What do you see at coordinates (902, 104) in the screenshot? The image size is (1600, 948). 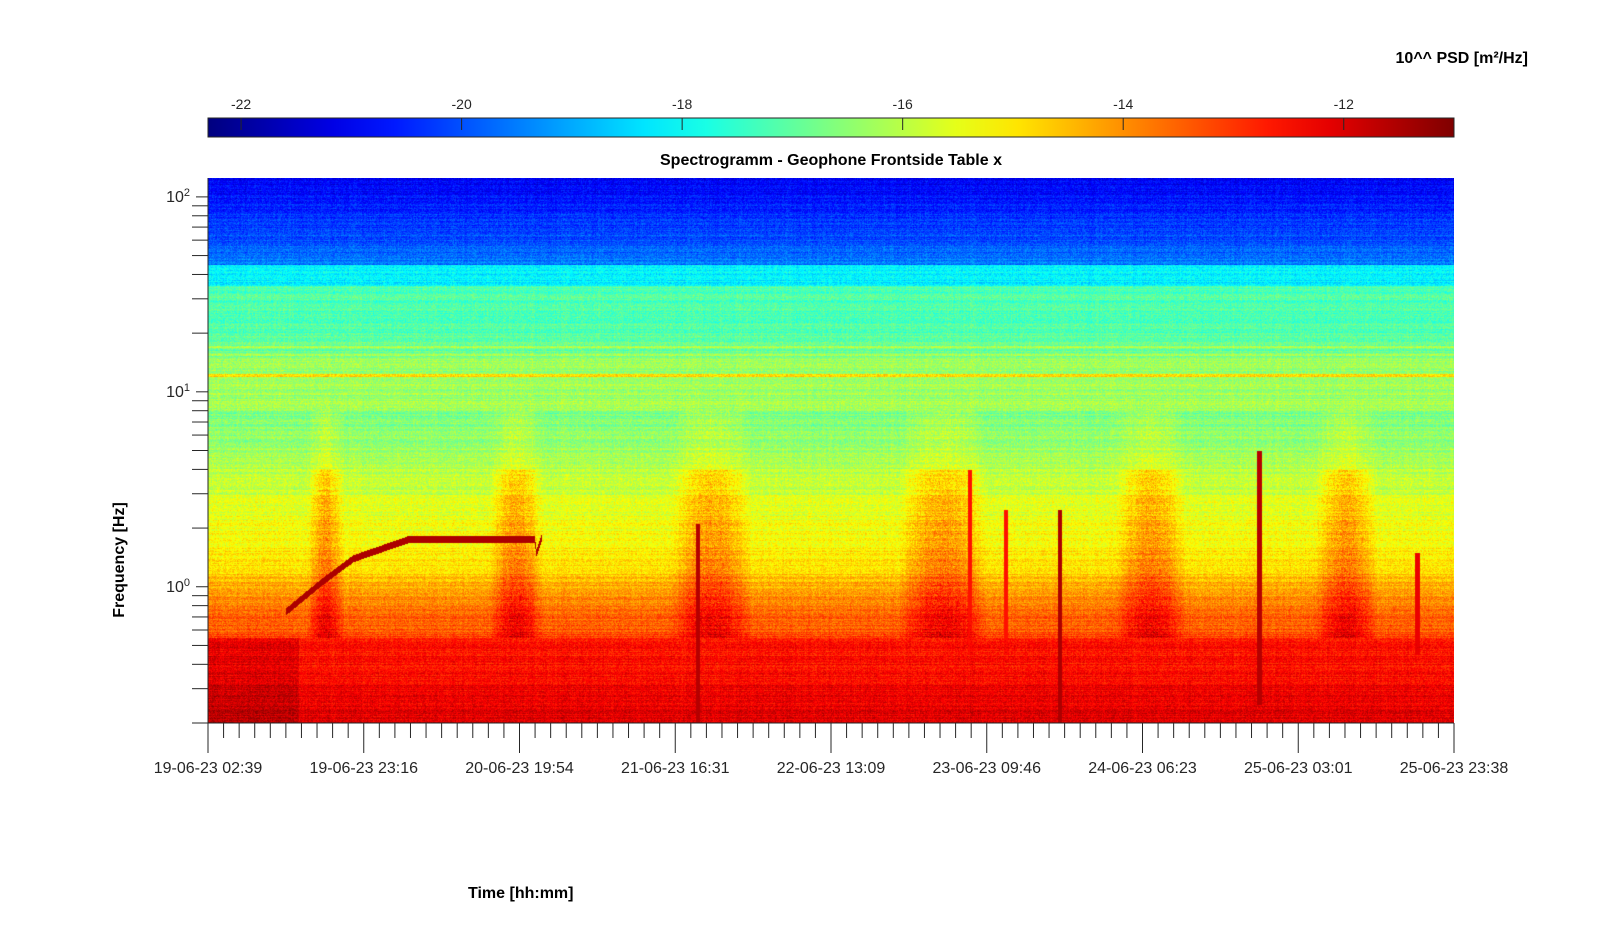 I see `colorbar-tick-label: -16` at bounding box center [902, 104].